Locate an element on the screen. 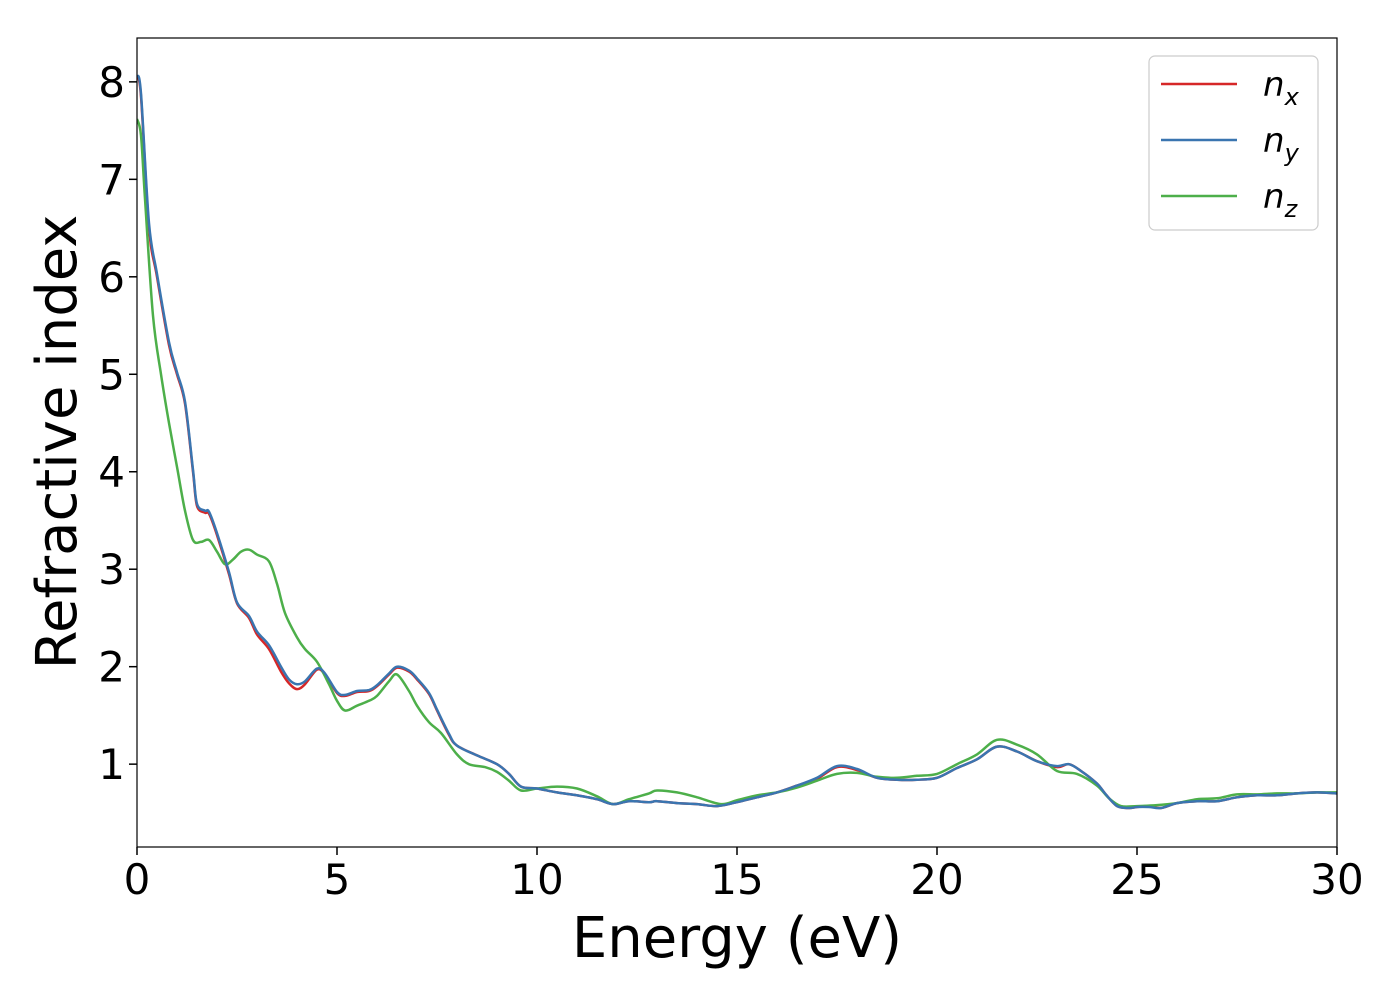 The width and height of the screenshot is (1400, 1000). x-tick-label: 25 is located at coordinates (1136, 879).